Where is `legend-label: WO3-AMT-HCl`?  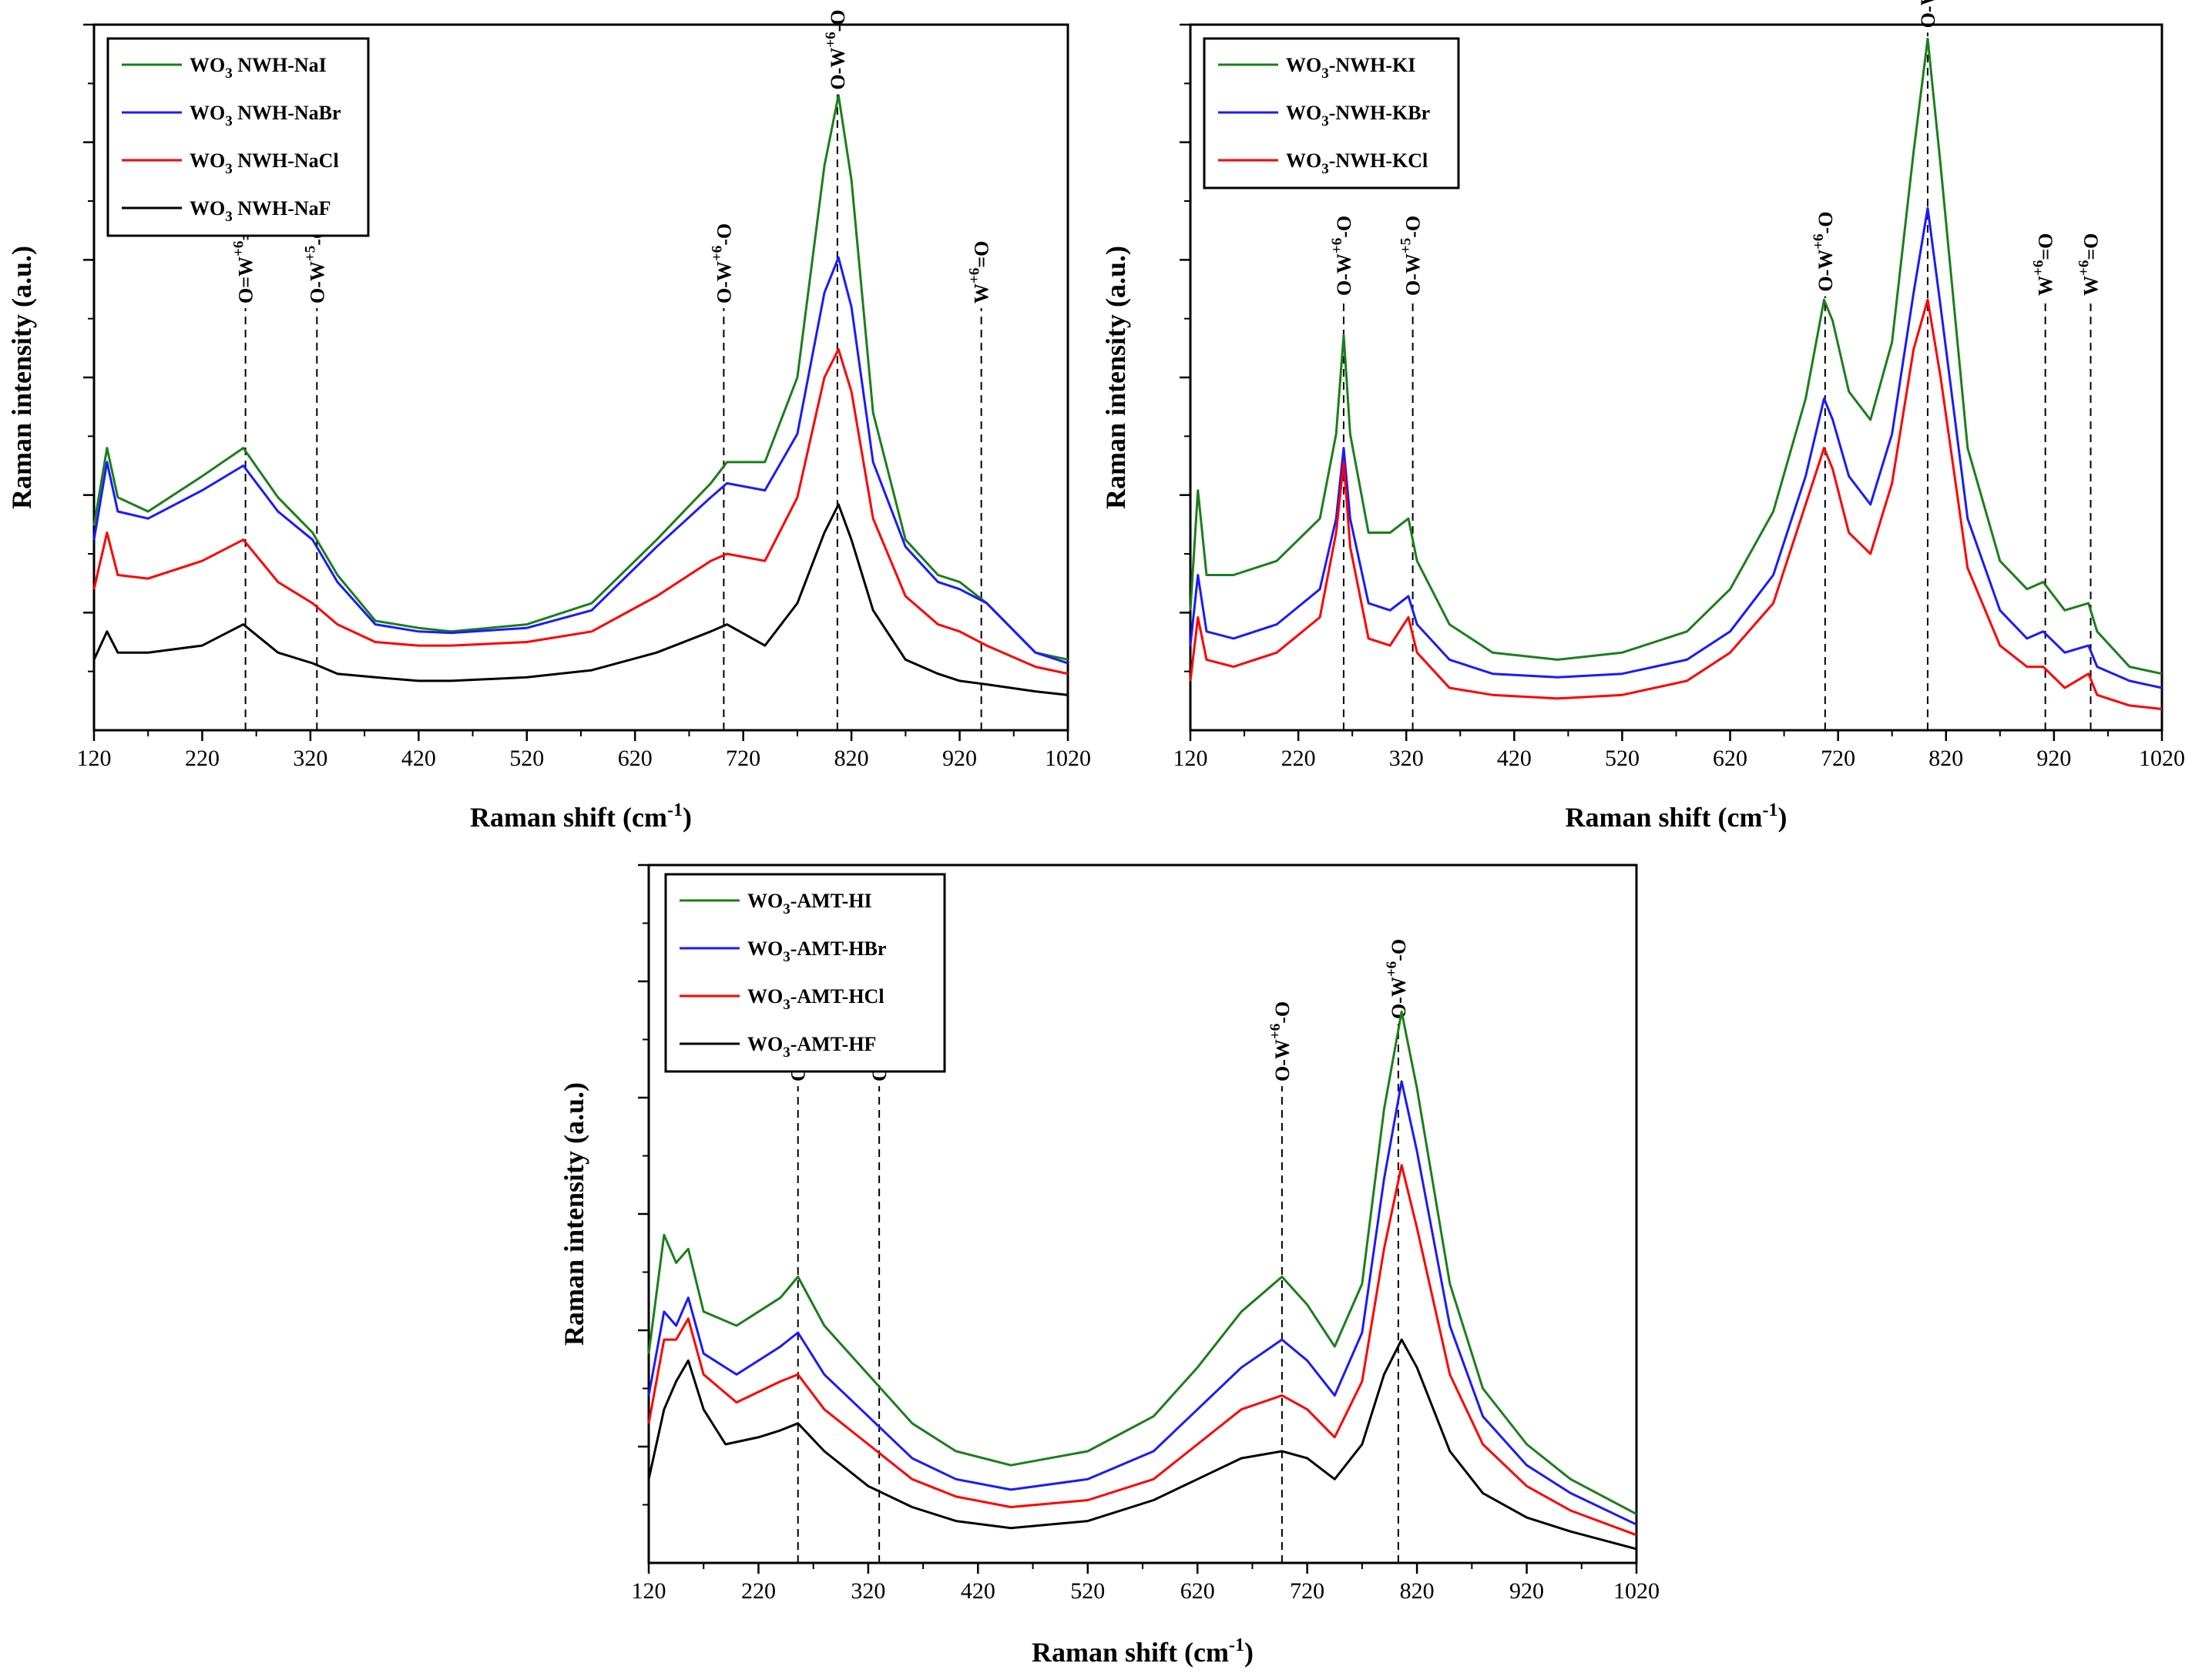 legend-label: WO3-AMT-HCl is located at coordinates (816, 999).